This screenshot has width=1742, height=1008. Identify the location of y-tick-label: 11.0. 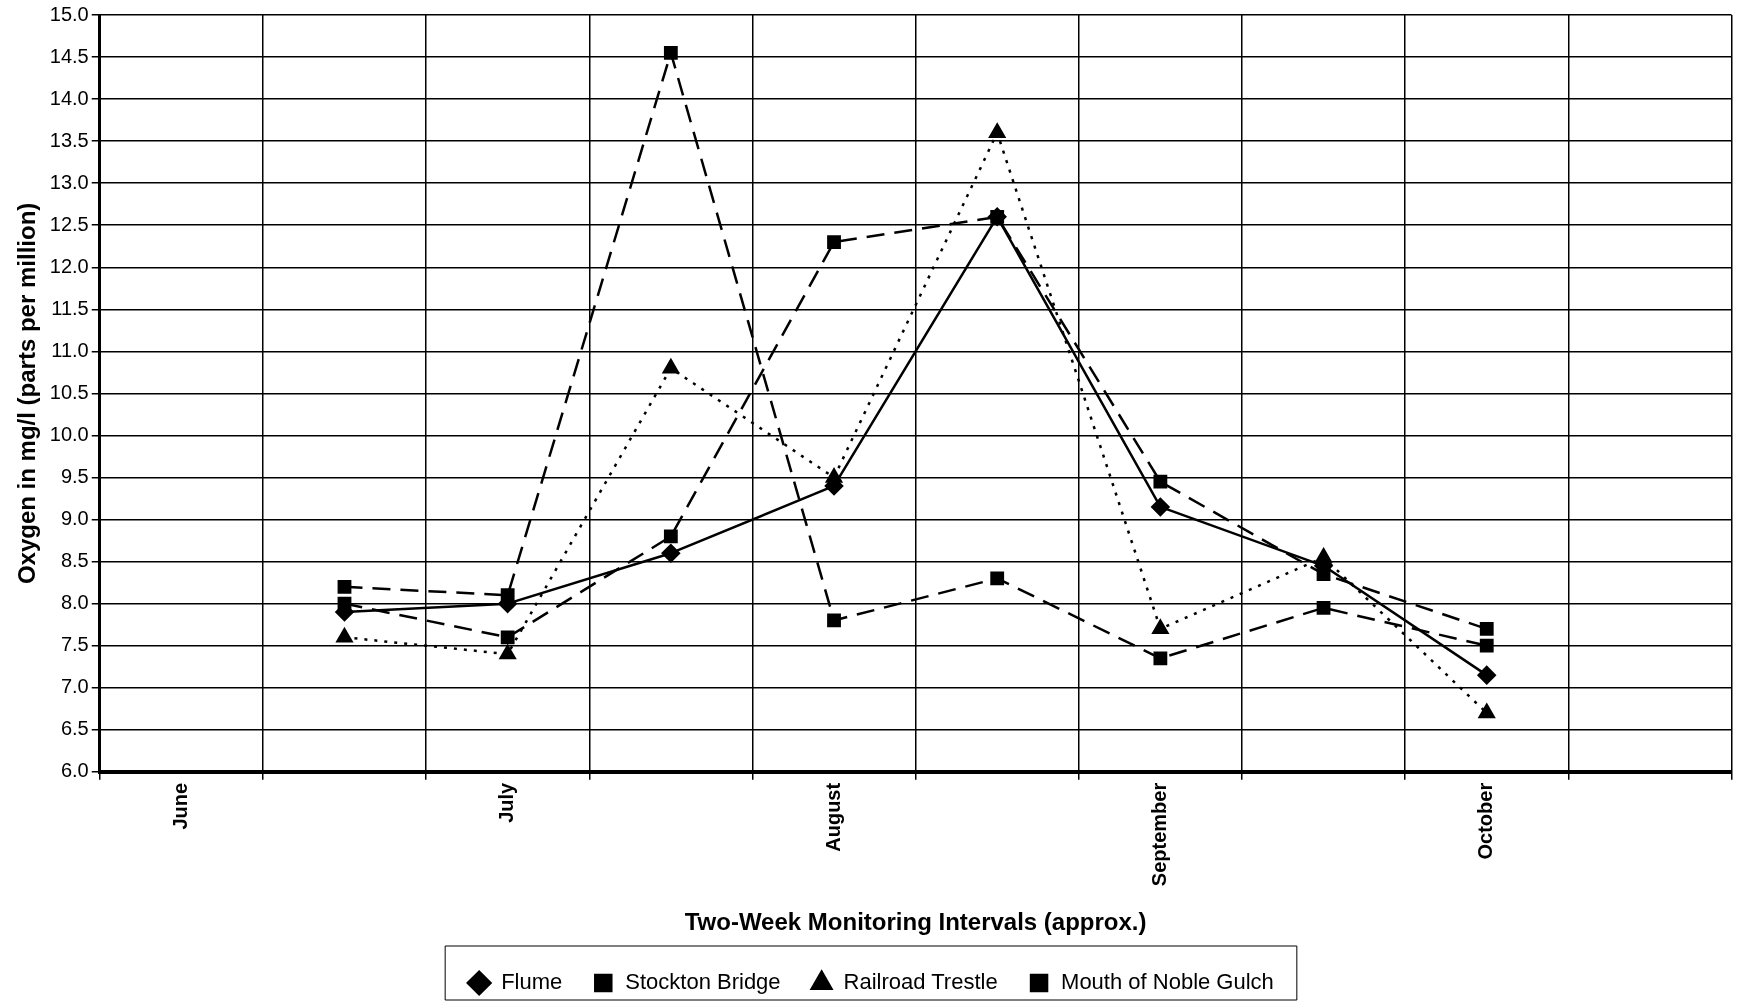
(70, 349).